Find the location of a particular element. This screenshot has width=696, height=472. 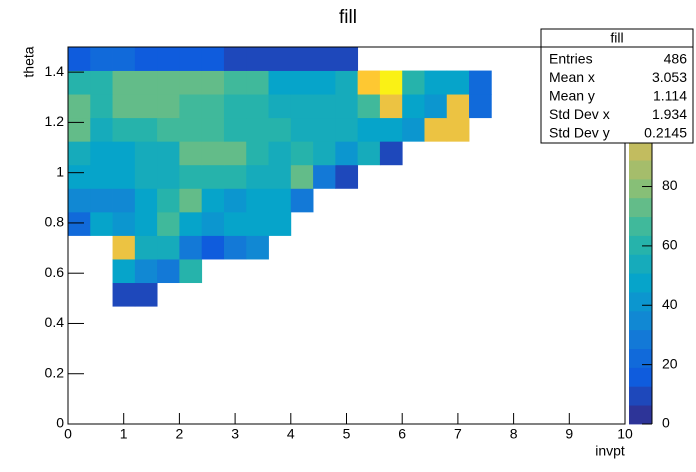

x-tick-label: 7 is located at coordinates (458, 434).